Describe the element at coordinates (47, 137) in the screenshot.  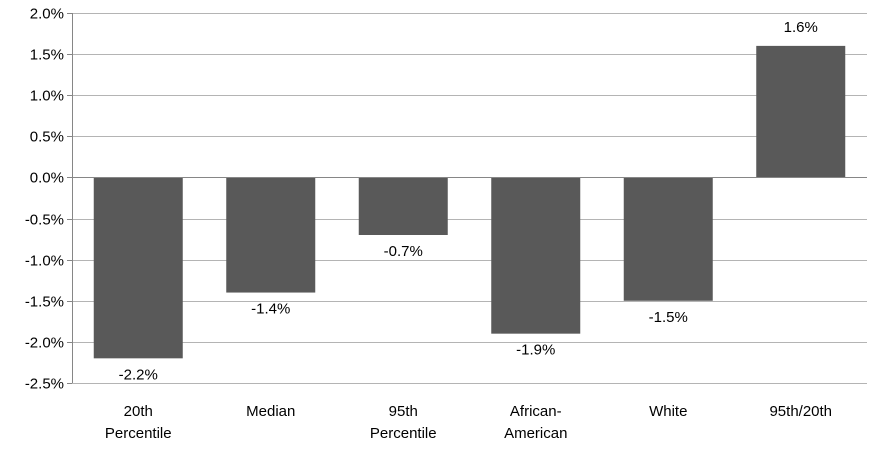
I see `y-tick-label: 0.5%` at that location.